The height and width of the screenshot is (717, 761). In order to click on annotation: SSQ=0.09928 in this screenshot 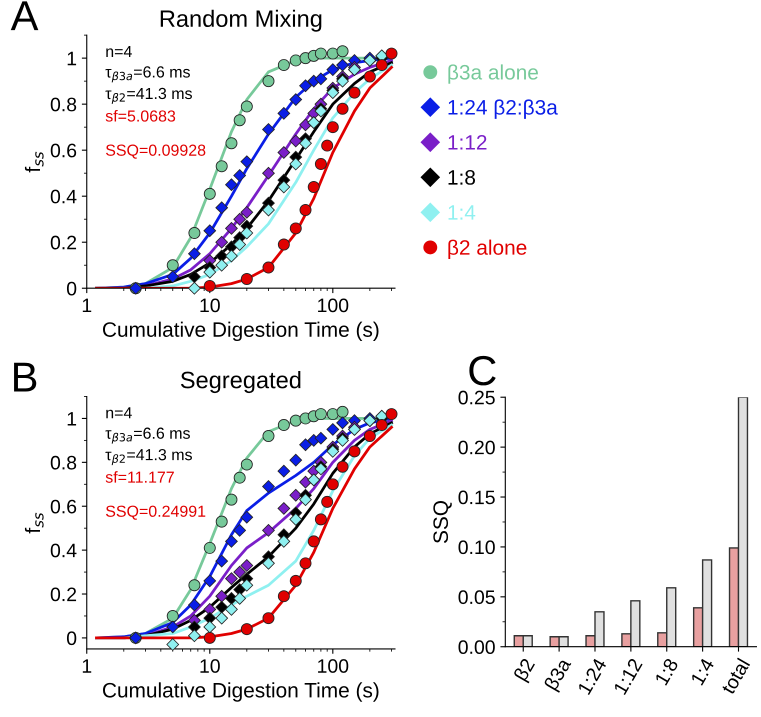, I will do `click(156, 151)`.